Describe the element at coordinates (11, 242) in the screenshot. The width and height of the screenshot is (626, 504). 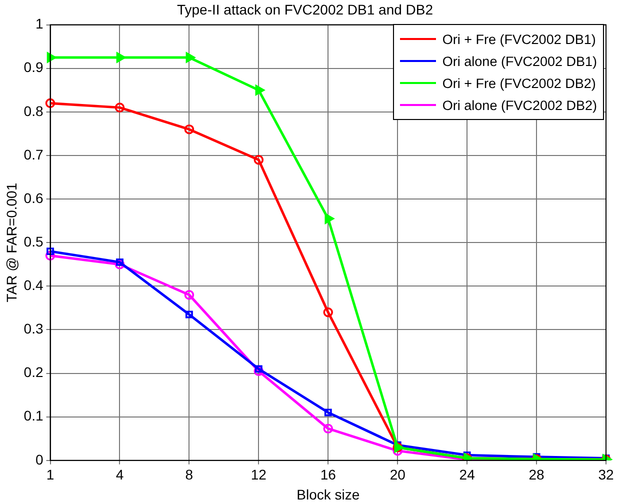
I see `y-axis-title: TAR @ FAR=0.001` at that location.